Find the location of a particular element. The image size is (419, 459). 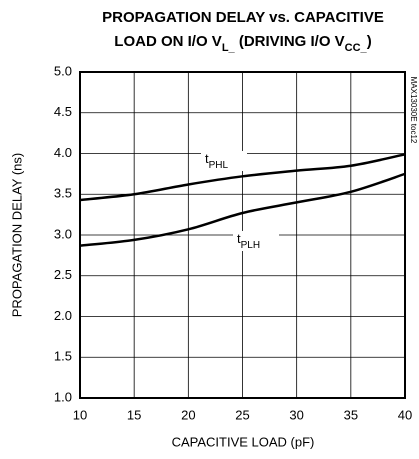

title-part: LOAD ON I/O V is located at coordinates (168, 41).